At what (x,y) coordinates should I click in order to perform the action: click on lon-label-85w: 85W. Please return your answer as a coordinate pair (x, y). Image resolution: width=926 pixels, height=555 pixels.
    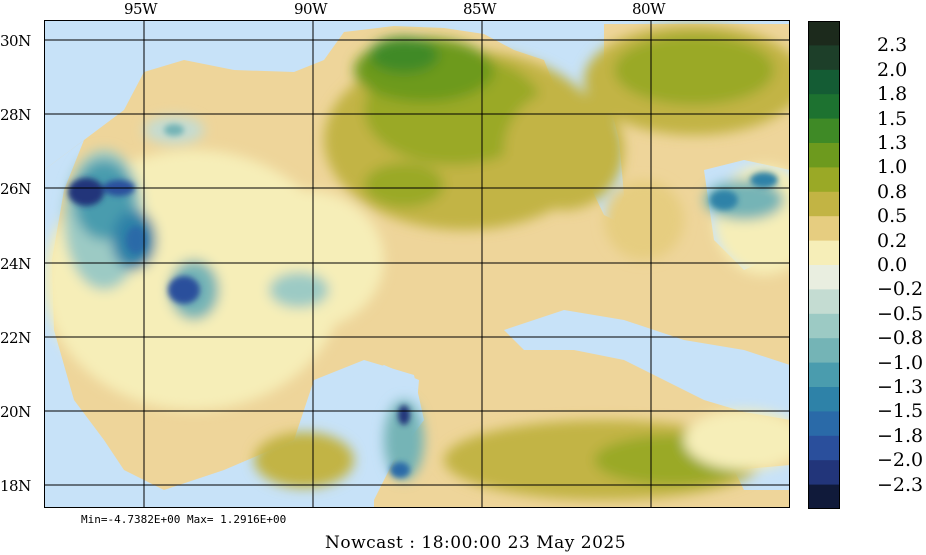
    Looking at the image, I should click on (480, 9).